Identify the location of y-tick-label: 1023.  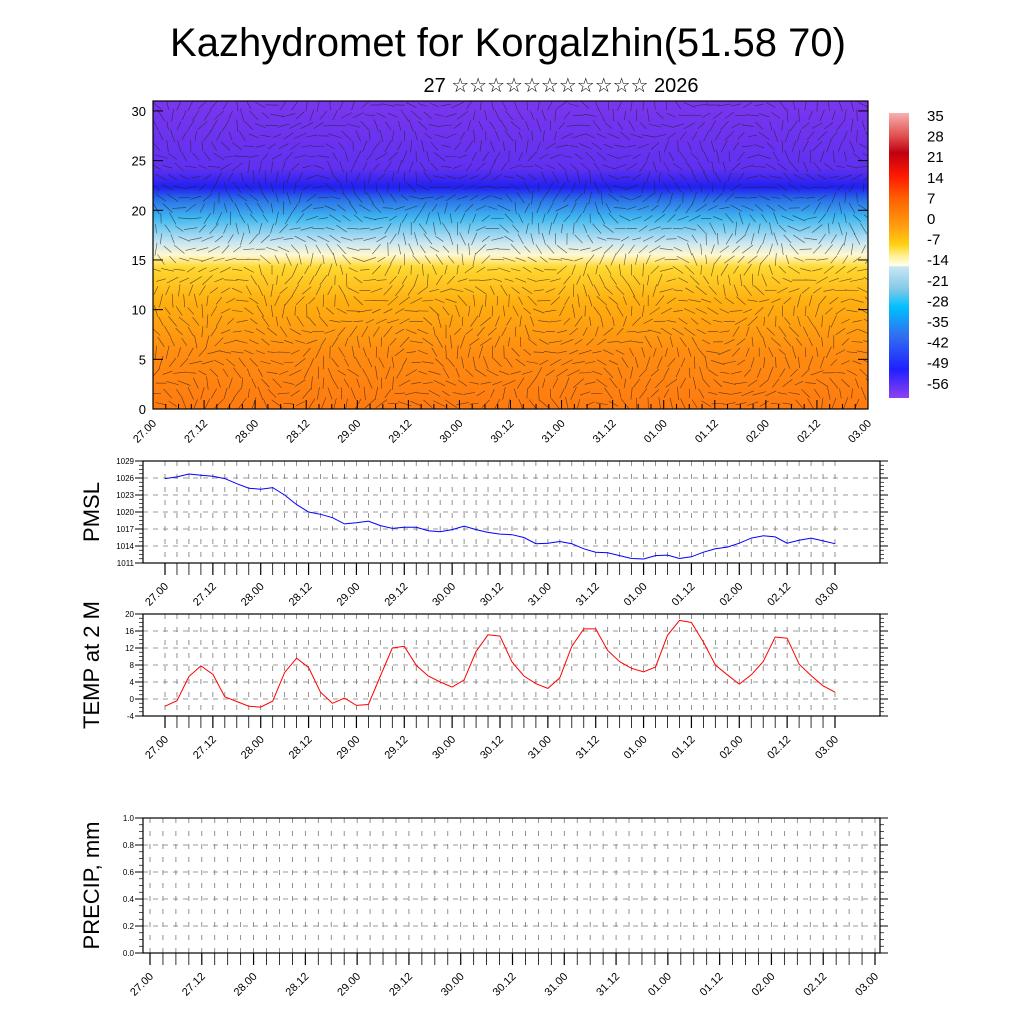
(125, 495).